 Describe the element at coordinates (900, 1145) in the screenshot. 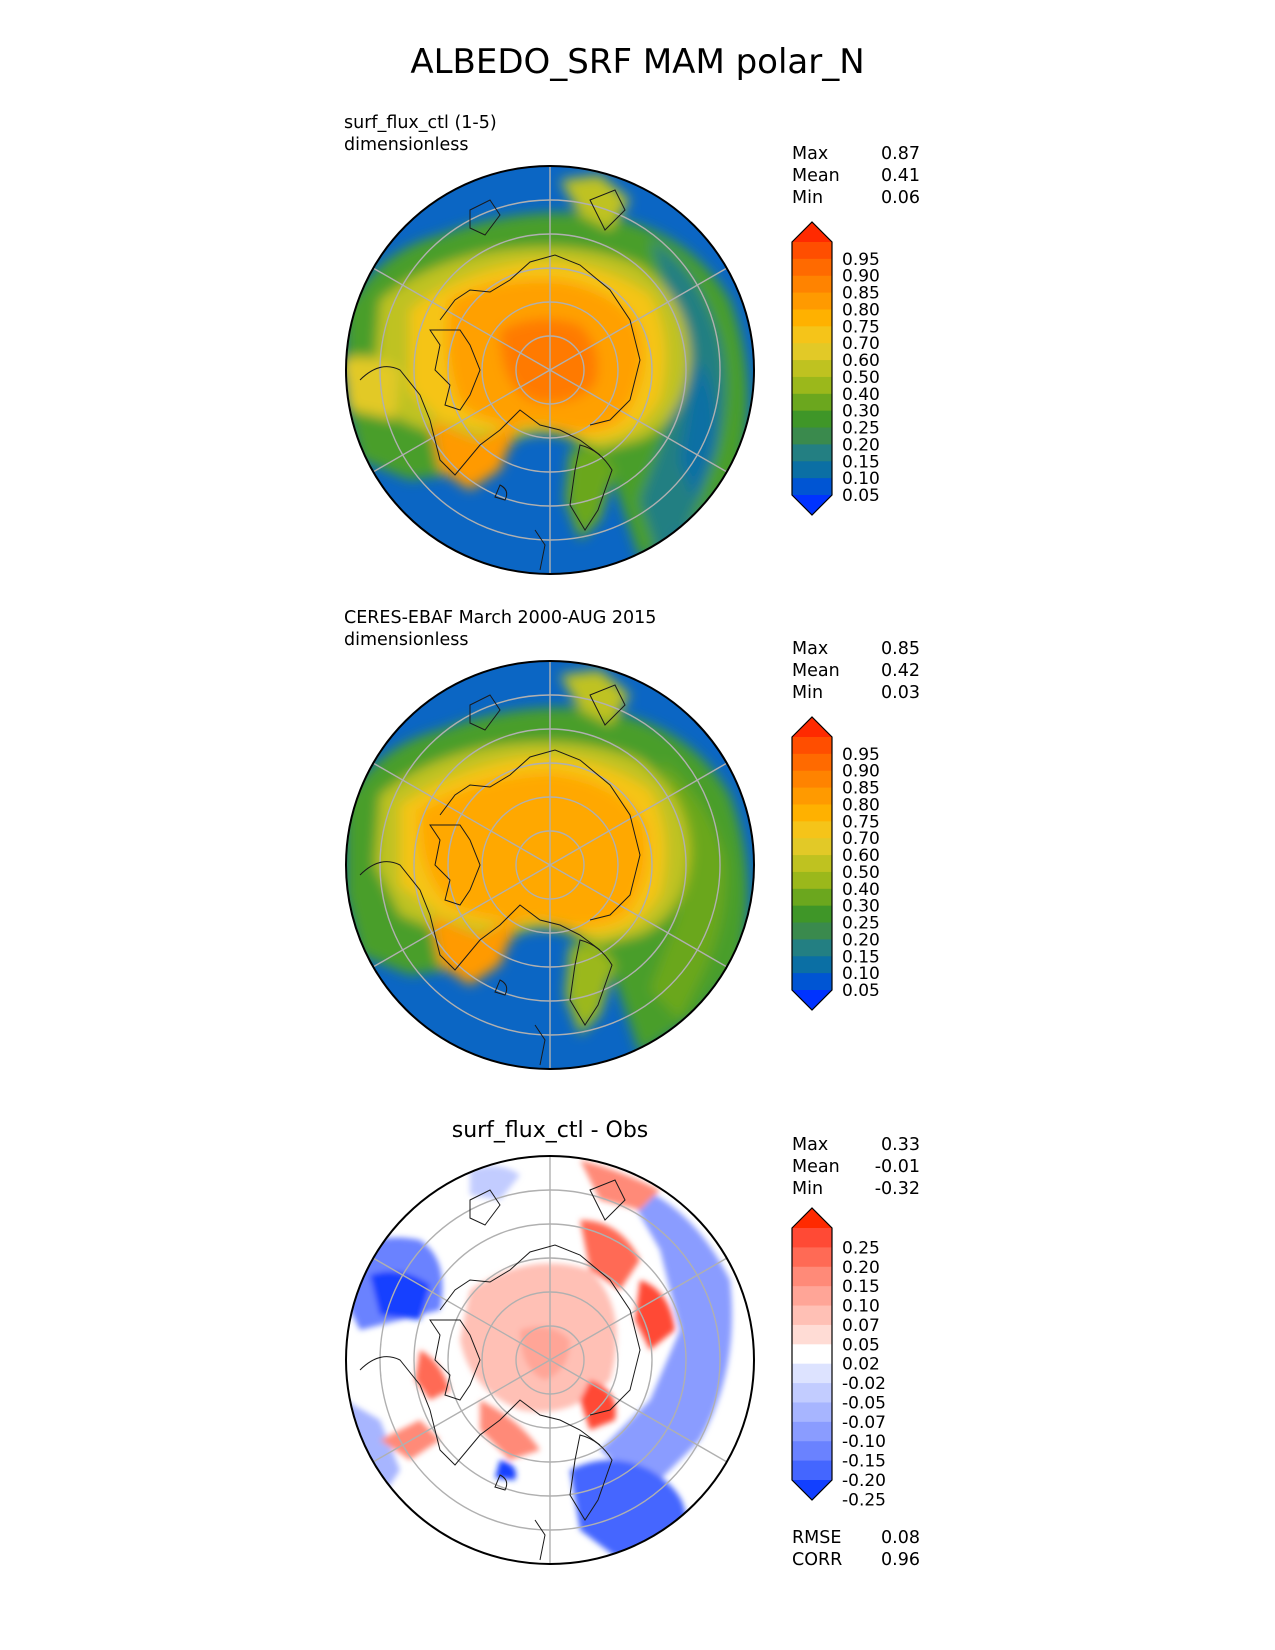

I see `panel3-max-value: 0.33` at that location.